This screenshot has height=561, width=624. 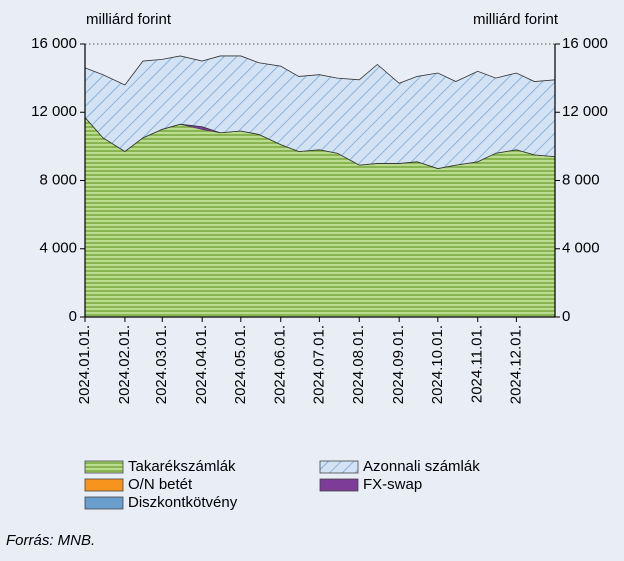 What do you see at coordinates (84, 364) in the screenshot?
I see `x-tick-label: 2024.01.01.` at bounding box center [84, 364].